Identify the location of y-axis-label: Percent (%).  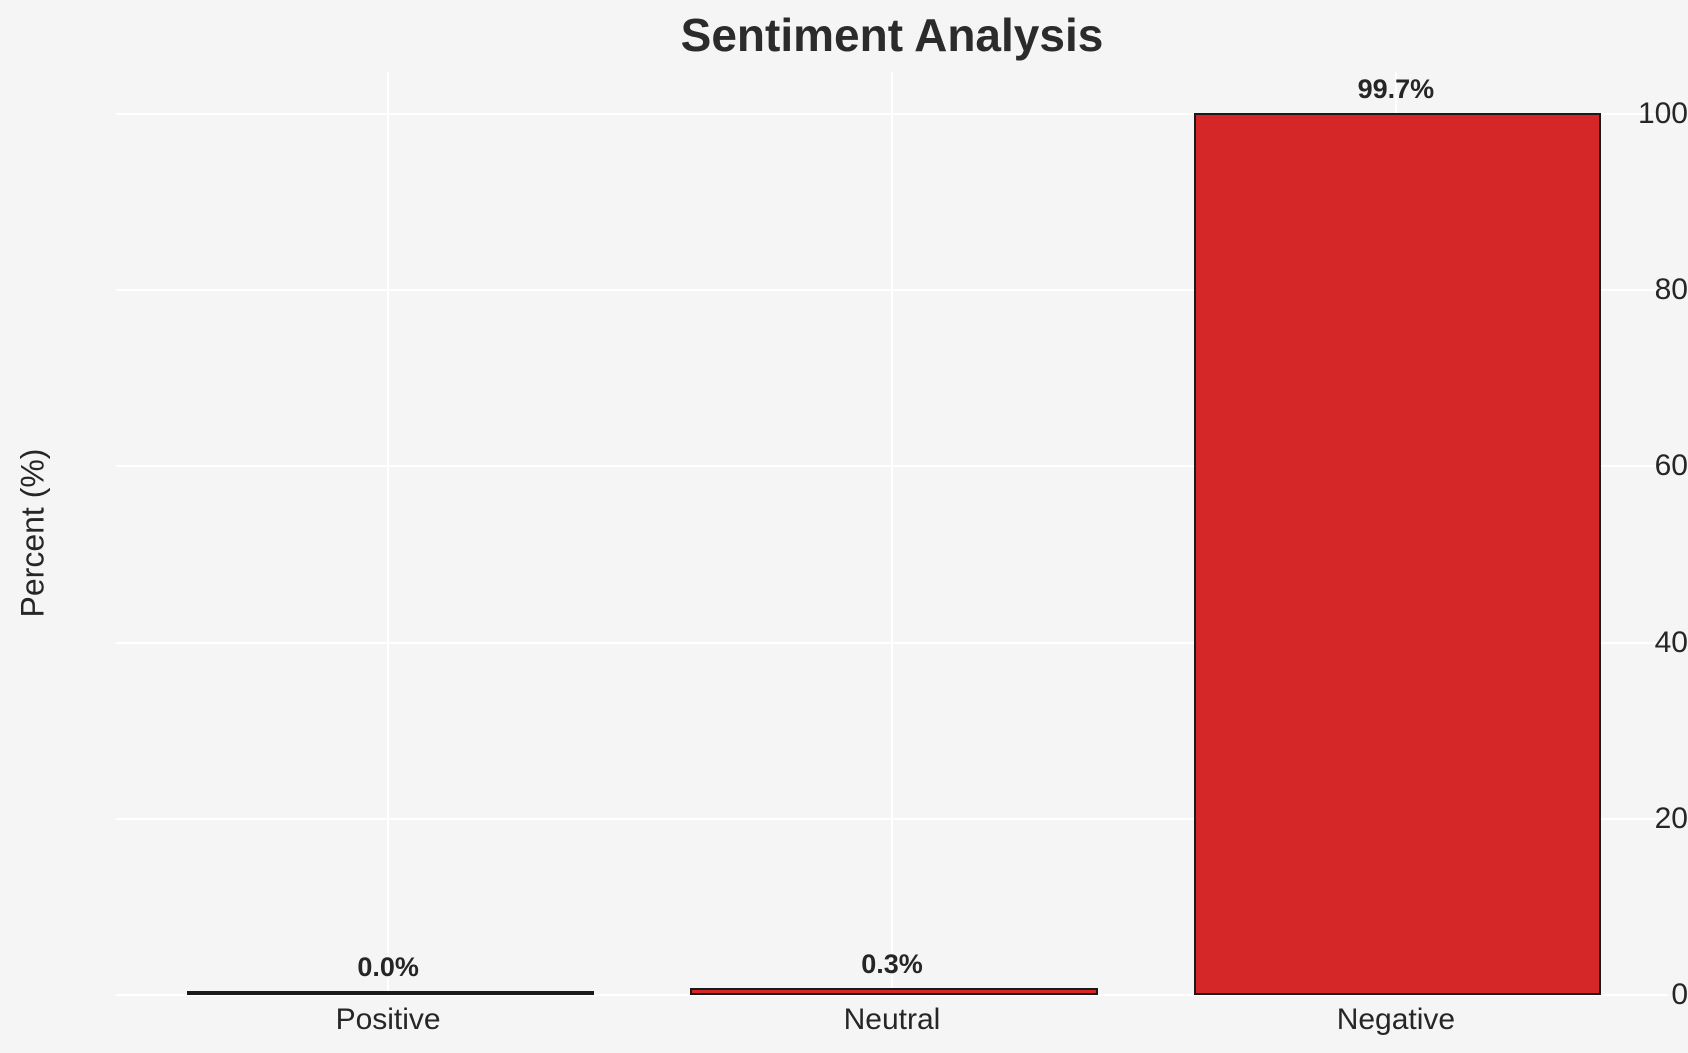
(32, 533).